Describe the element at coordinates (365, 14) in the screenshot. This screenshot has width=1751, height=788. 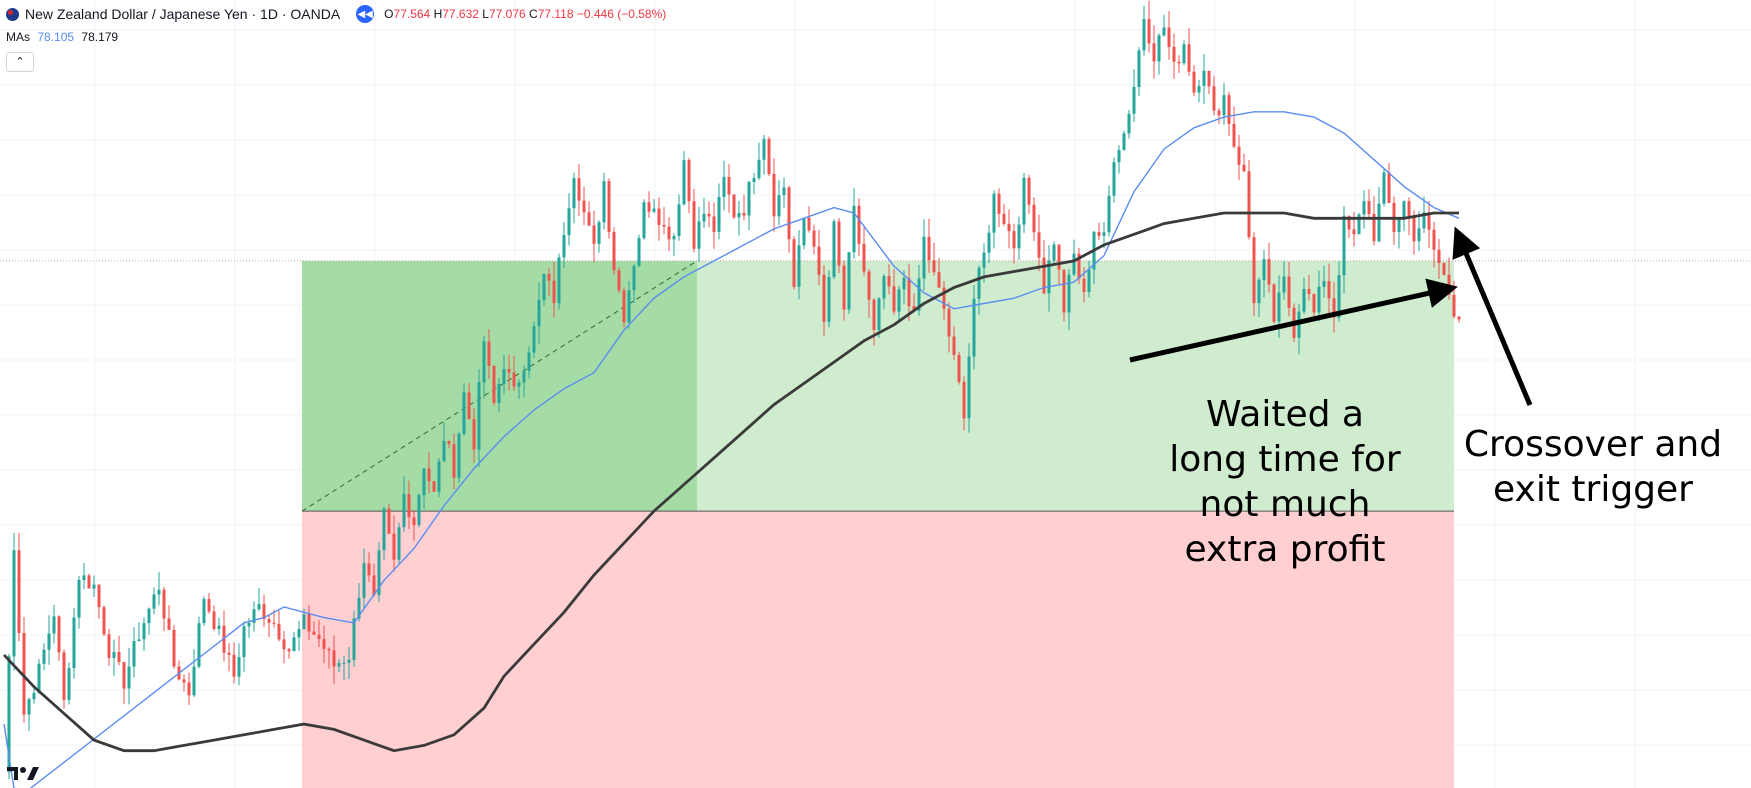
I see `rewind-icon: ◀◀` at that location.